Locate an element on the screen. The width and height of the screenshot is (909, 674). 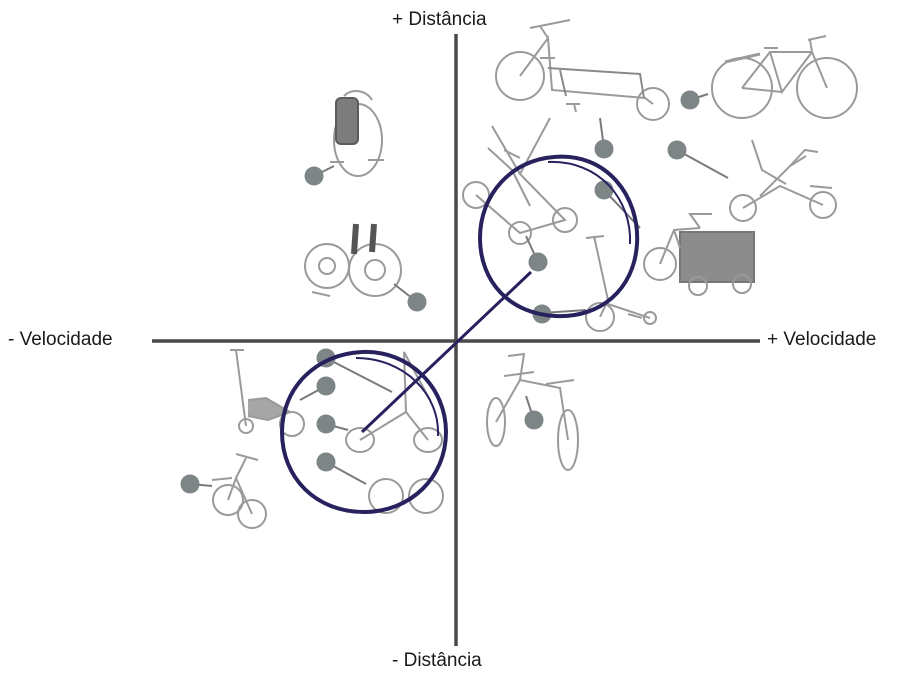
highlight-circle-bottom is located at coordinates (364, 432).